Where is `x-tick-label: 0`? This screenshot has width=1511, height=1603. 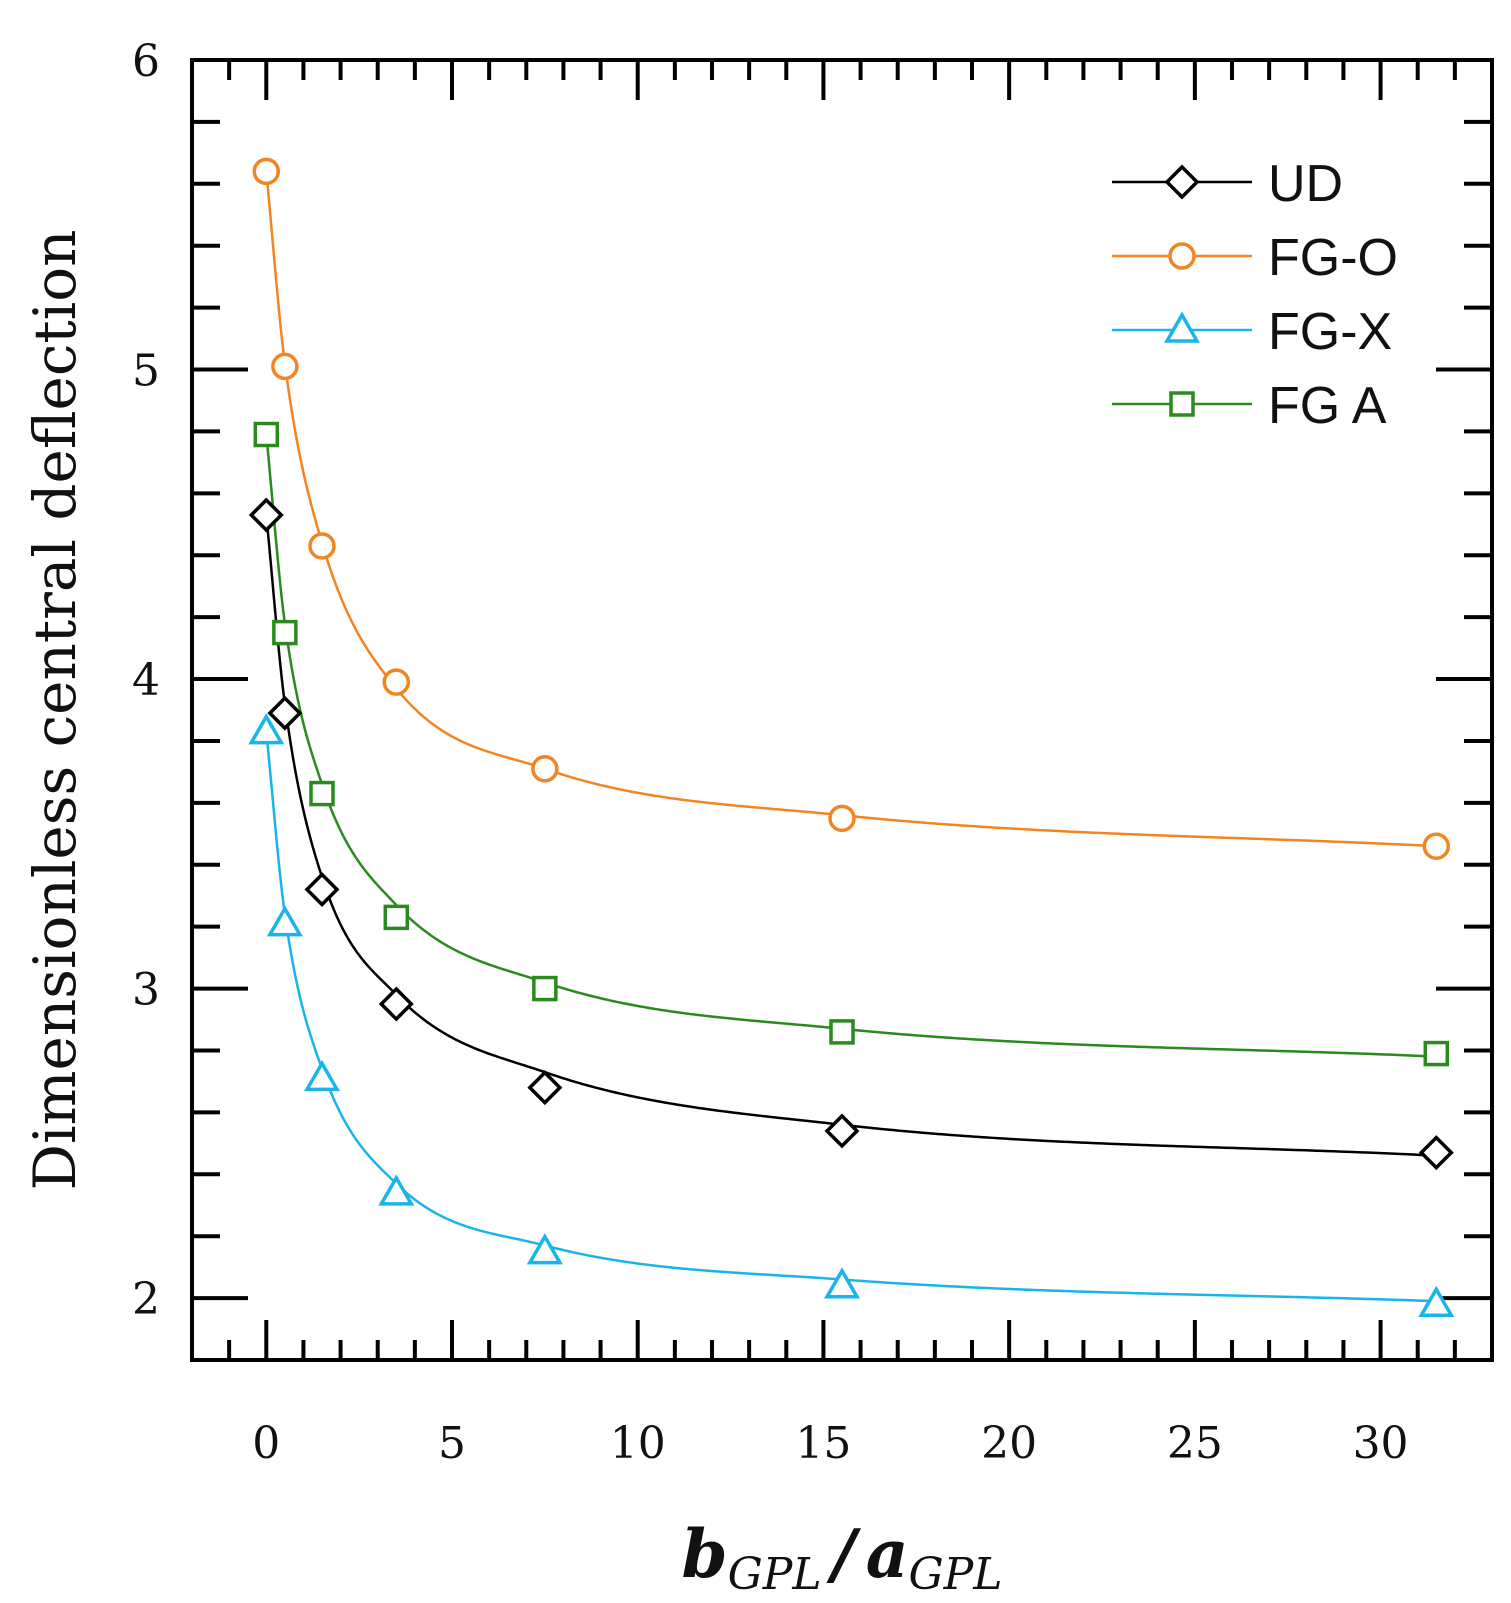 x-tick-label: 0 is located at coordinates (266, 1443).